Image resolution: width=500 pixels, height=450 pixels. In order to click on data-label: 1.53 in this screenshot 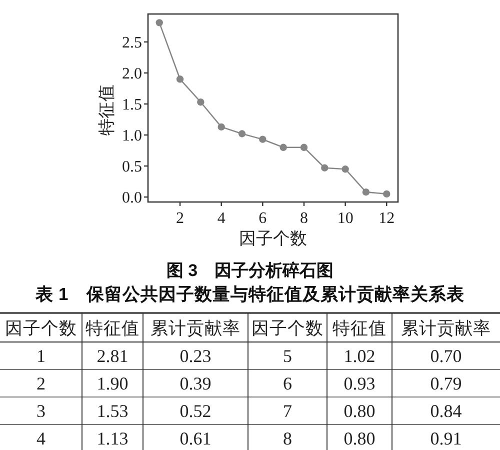, I will do `click(112, 410)`.